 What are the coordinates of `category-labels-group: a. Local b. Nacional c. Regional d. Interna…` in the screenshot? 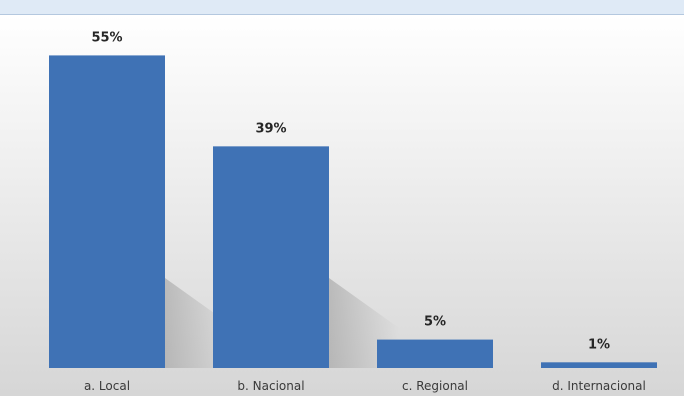 It's located at (365, 386).